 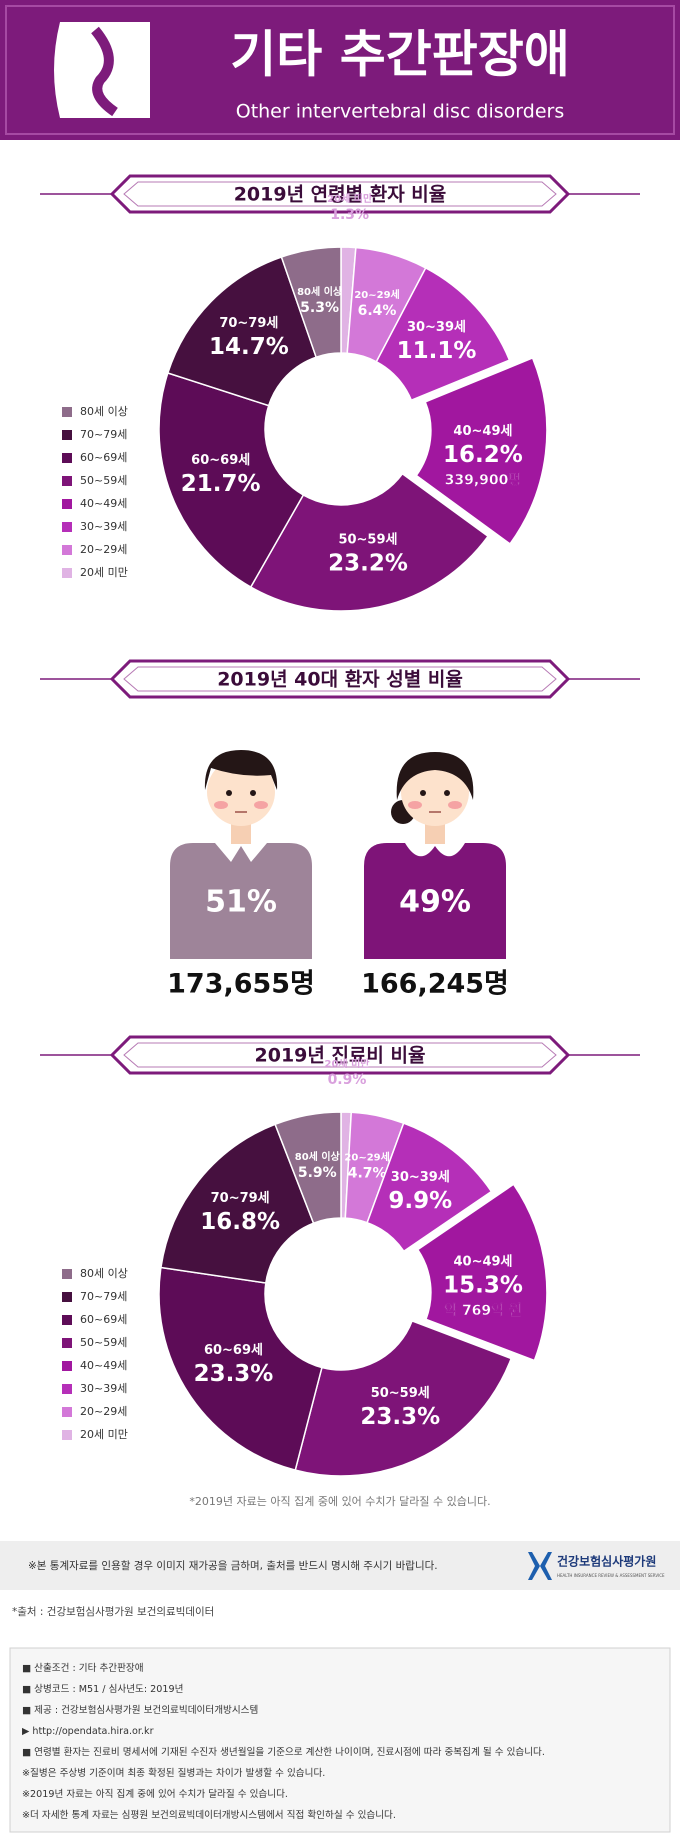 I want to click on person-count: 173,655명, so click(x=241, y=984).